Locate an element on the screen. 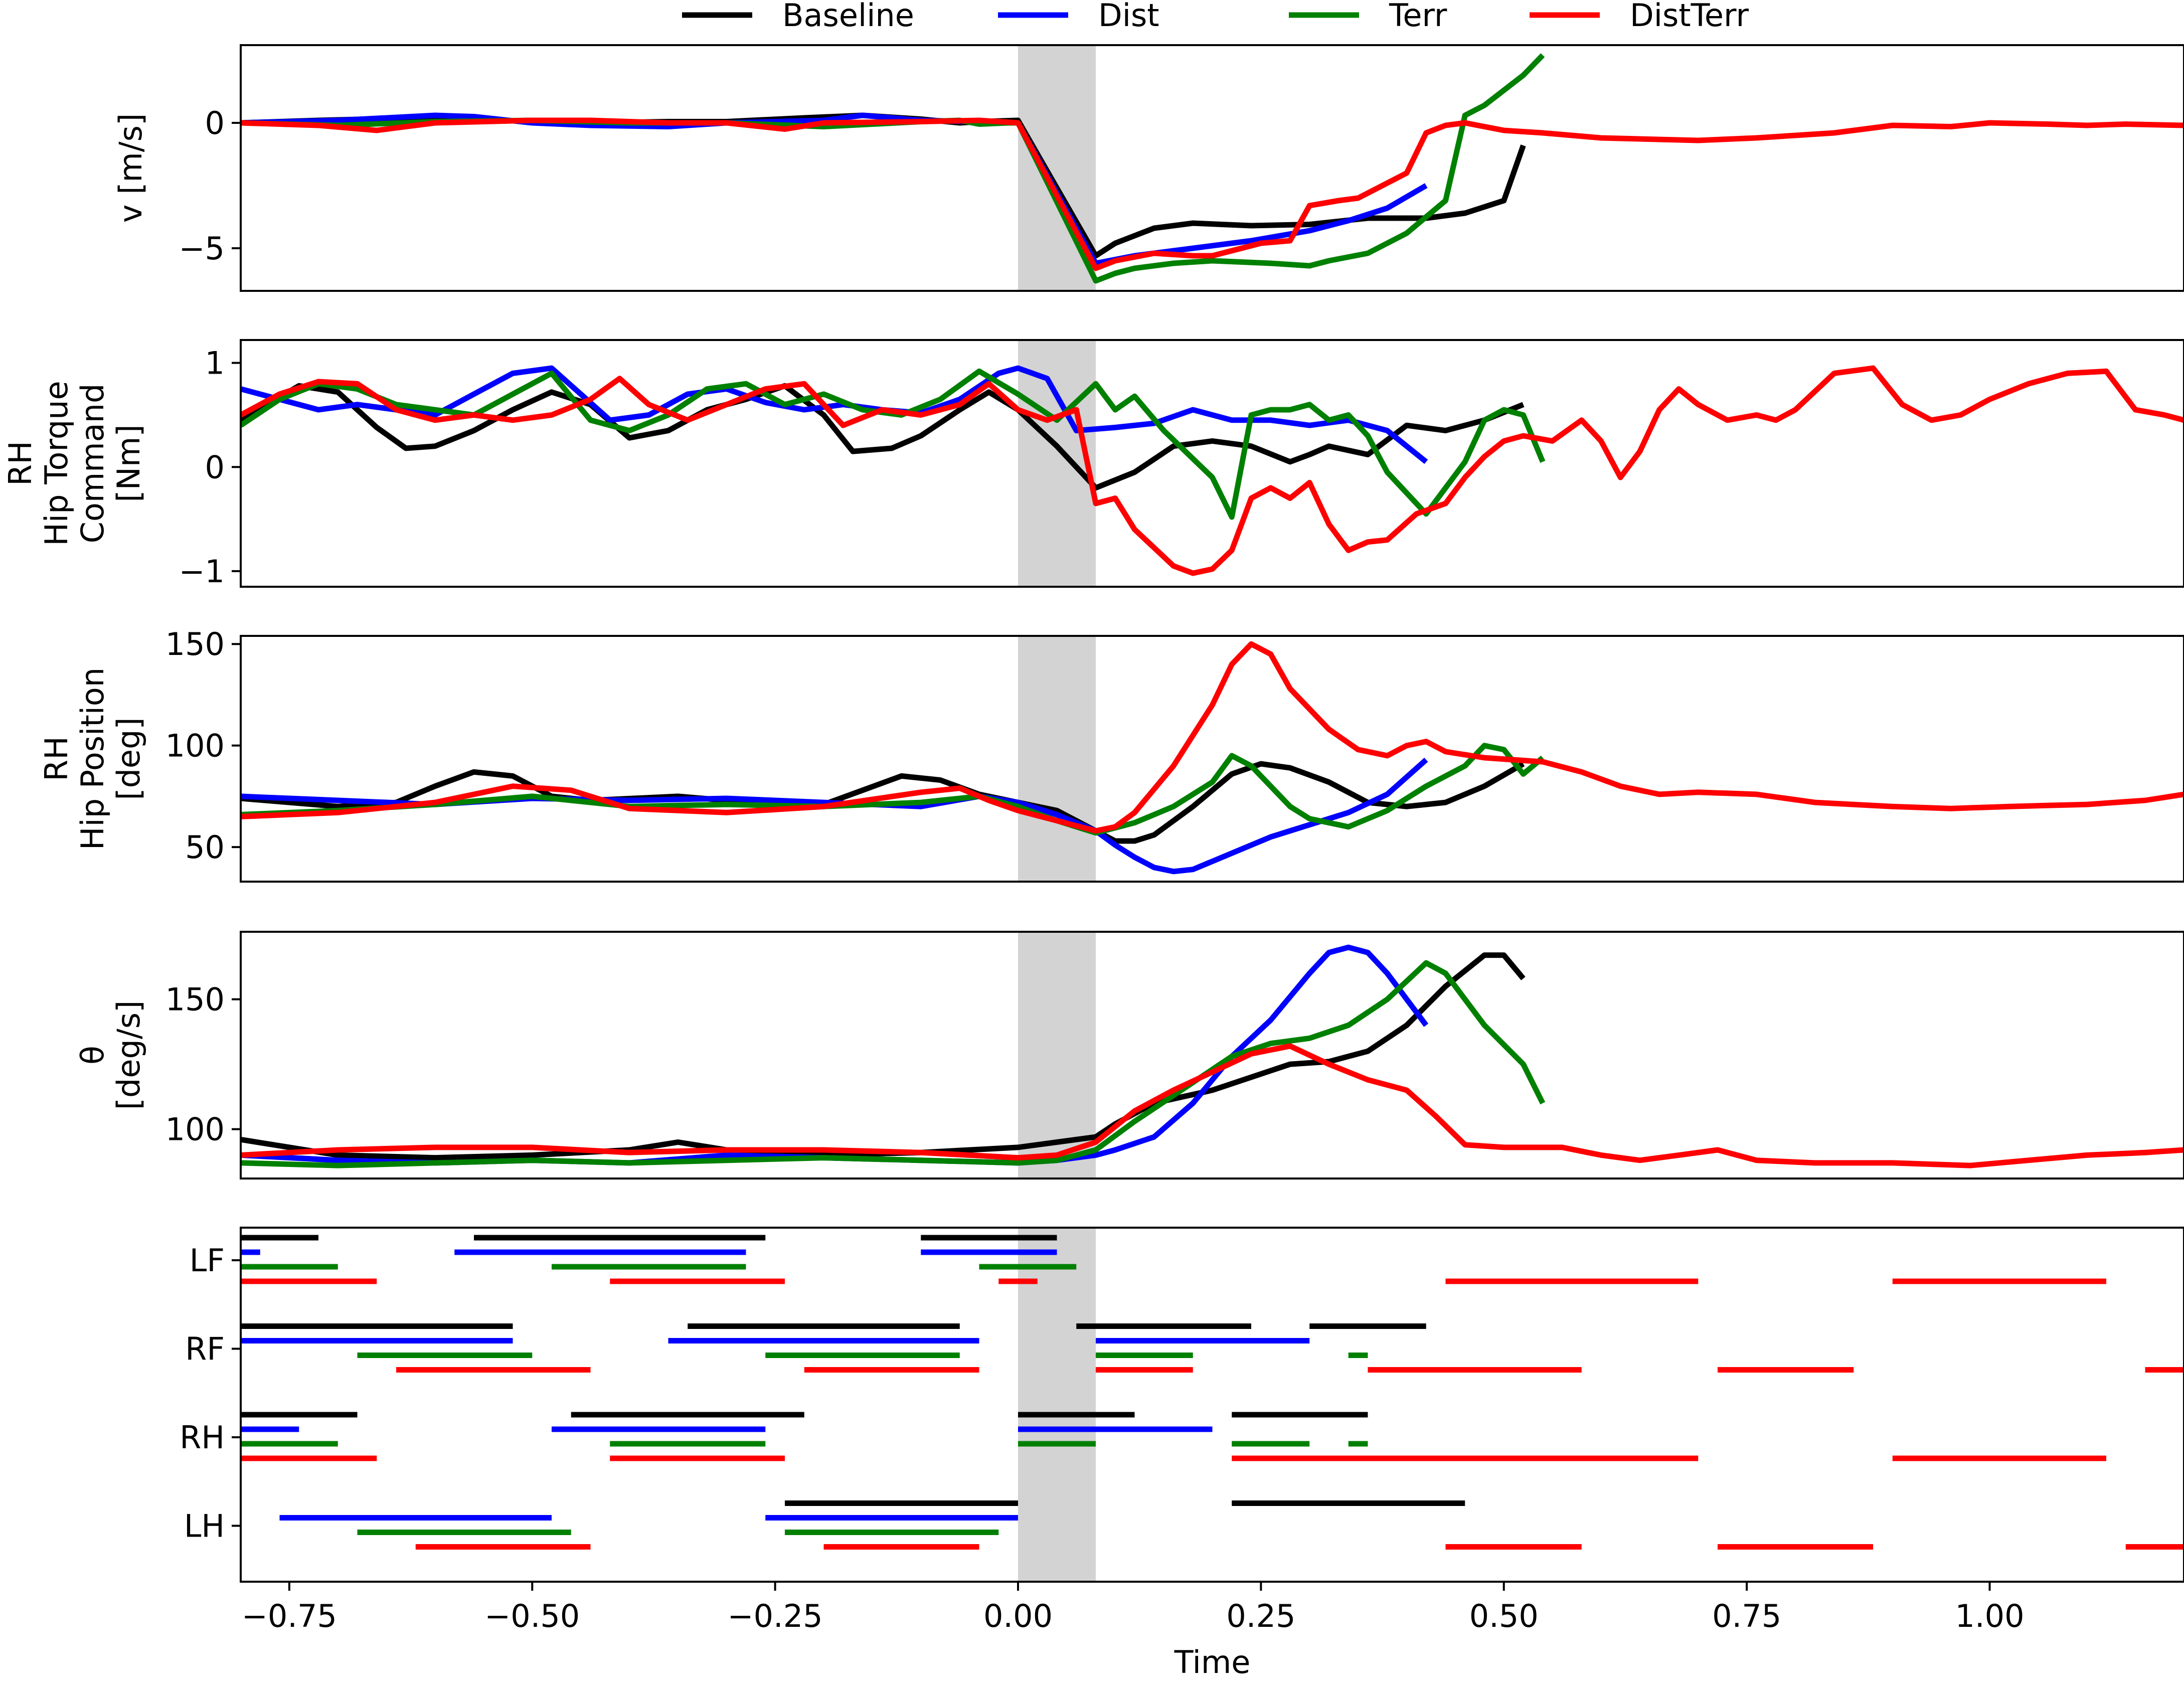 The height and width of the screenshot is (1682, 2184). y-axis-label: v [m/s] is located at coordinates (130, 168).